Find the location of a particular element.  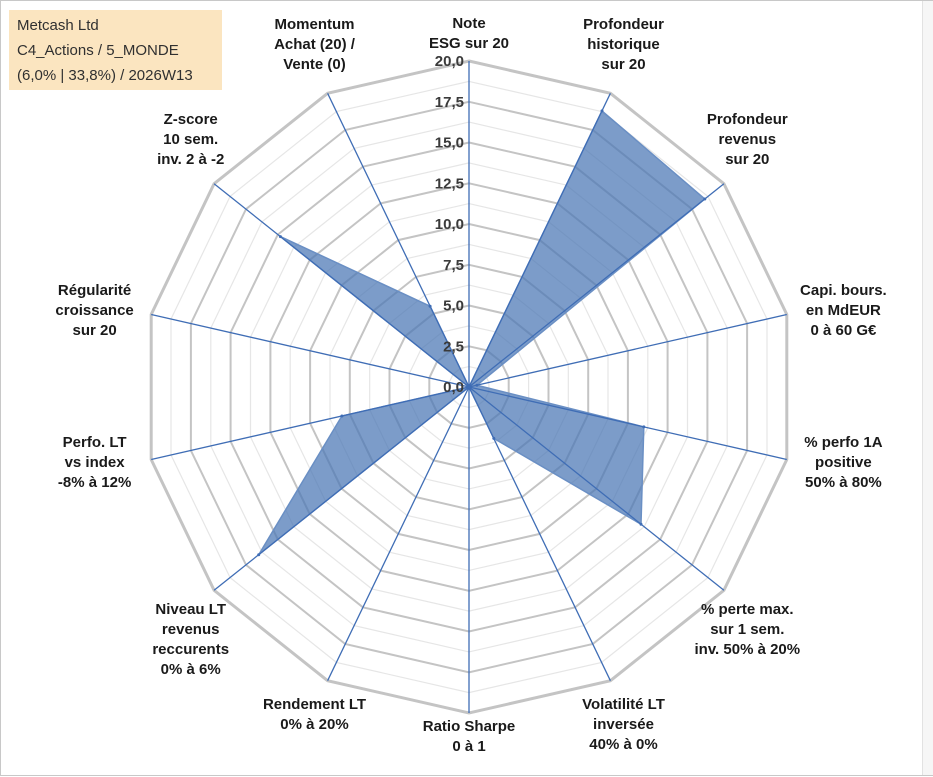

axis-label: reccurents is located at coordinates (190, 649).